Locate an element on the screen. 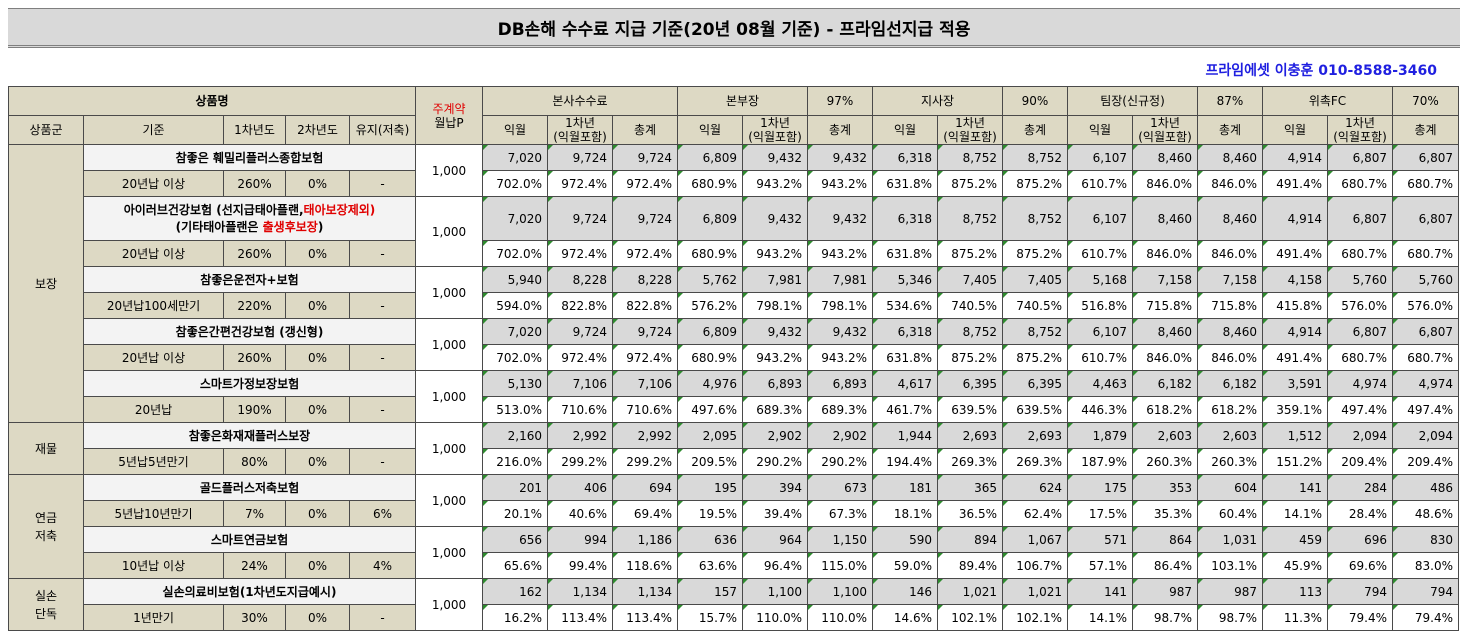 The width and height of the screenshot is (1467, 643). payment-basis: 20년납 이상 is located at coordinates (153, 183).